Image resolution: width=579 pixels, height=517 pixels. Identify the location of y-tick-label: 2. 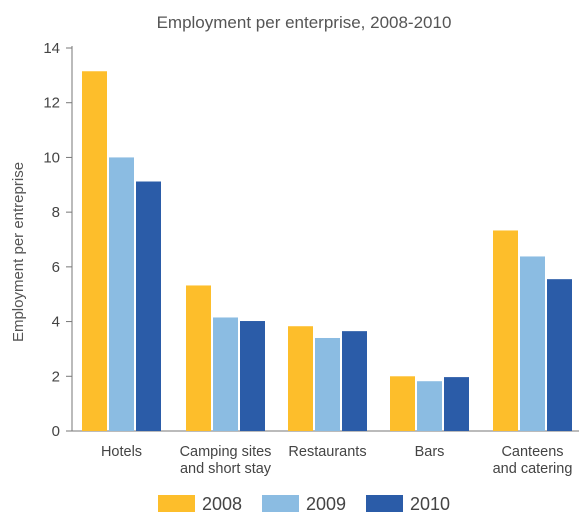
(56, 376).